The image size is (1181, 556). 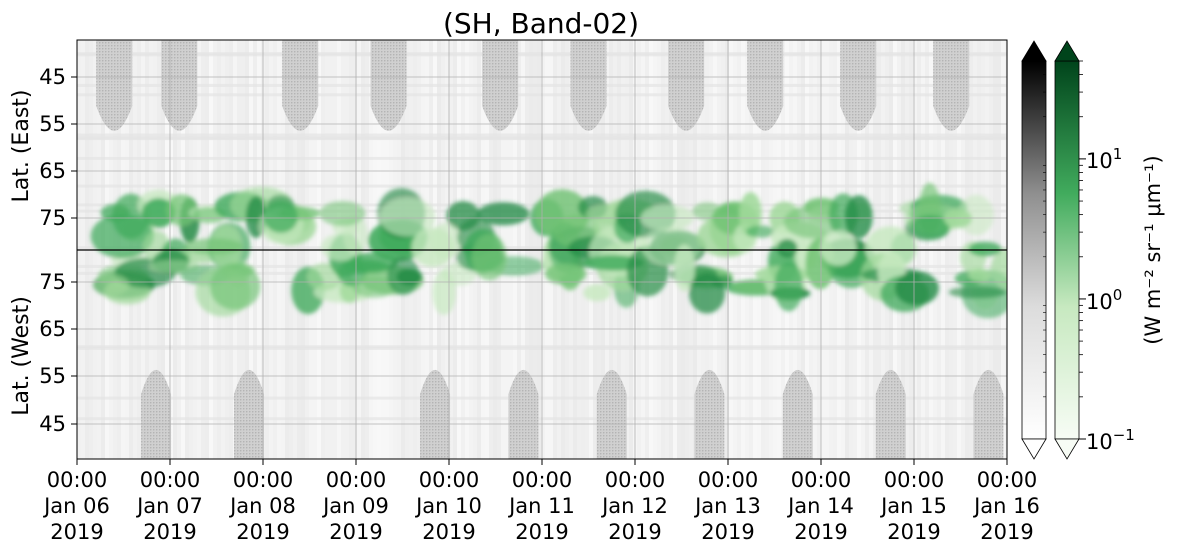 I want to click on x-tick-label: Jan 12, so click(x=634, y=506).